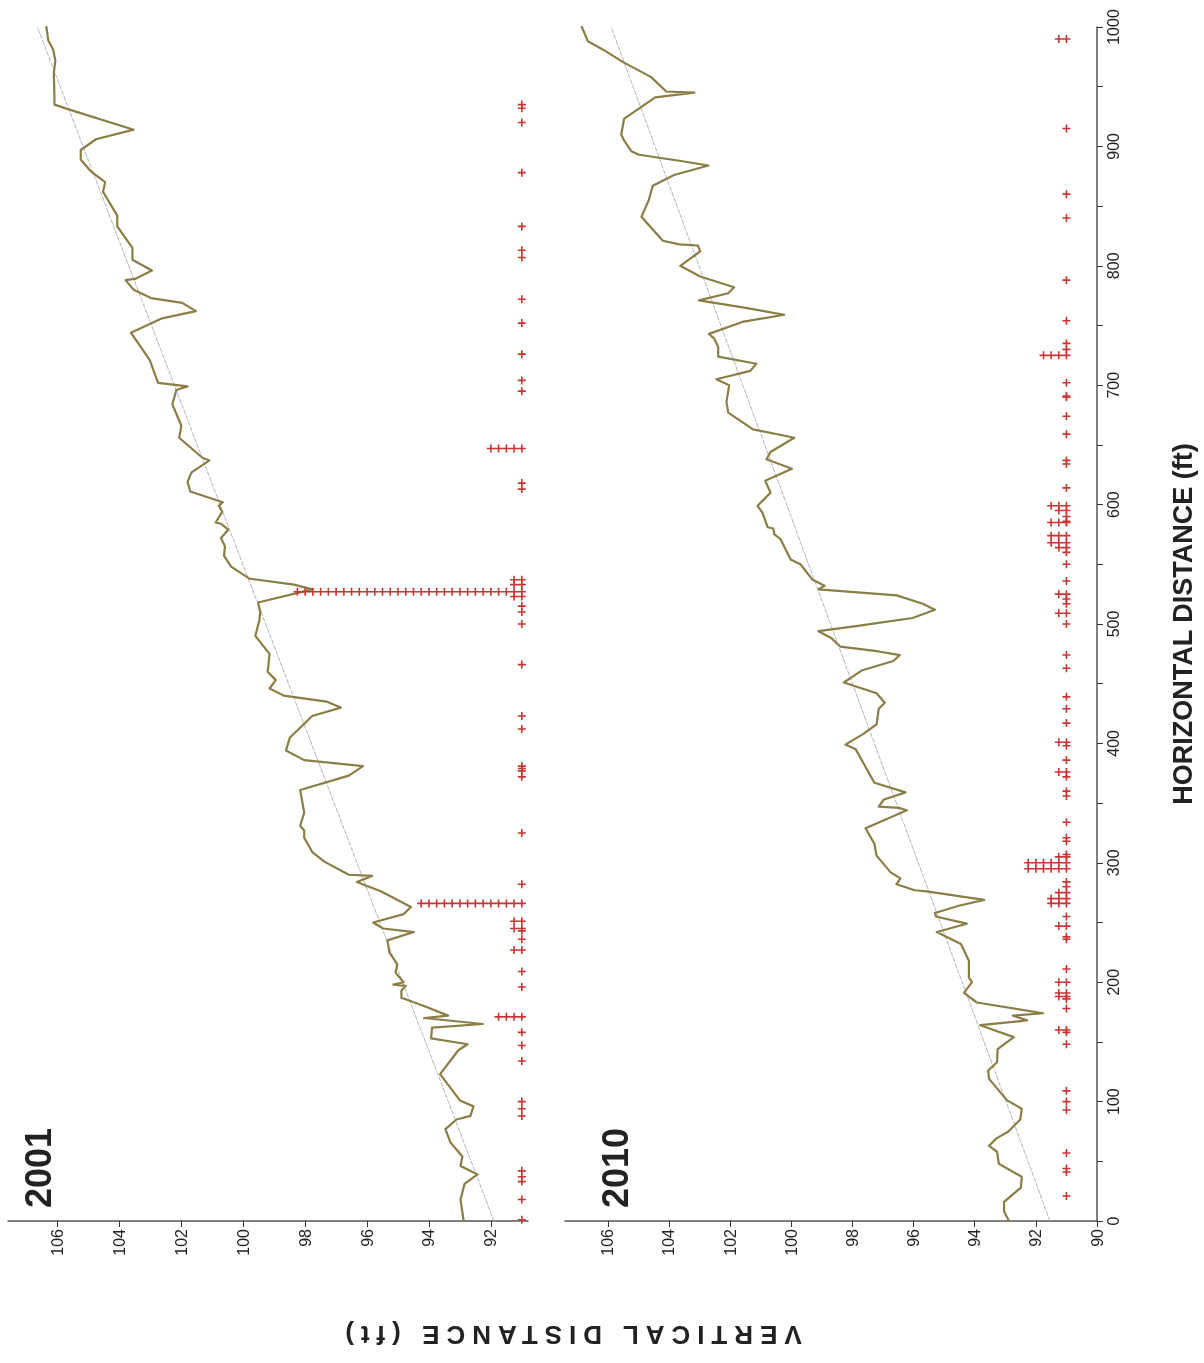 Image resolution: width=1204 pixels, height=1363 pixels. Describe the element at coordinates (1113, 743) in the screenshot. I see `y-tick-label: 400` at that location.